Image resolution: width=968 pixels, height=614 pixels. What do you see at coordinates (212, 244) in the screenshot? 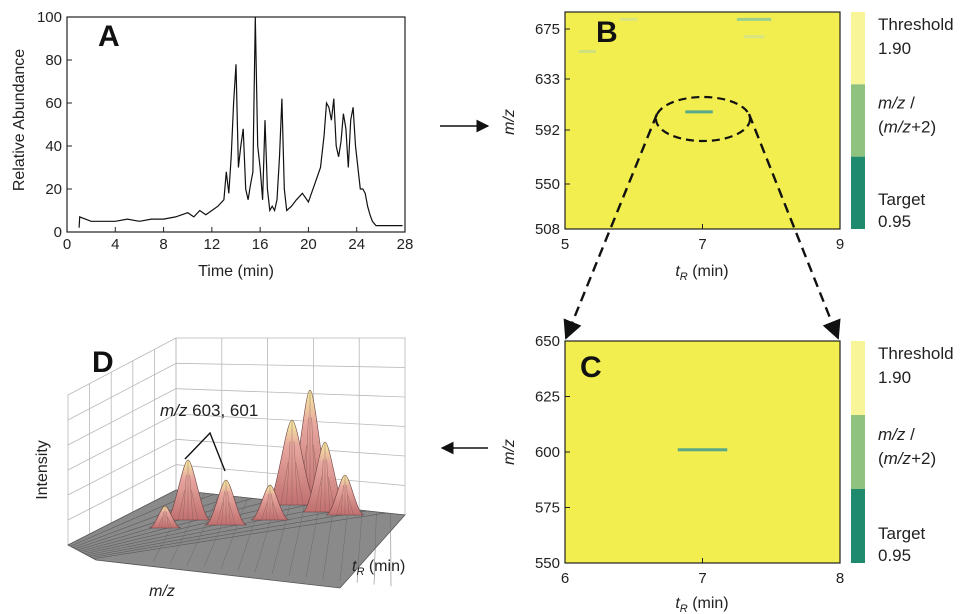
I see `x-tick-label: 12` at bounding box center [212, 244].